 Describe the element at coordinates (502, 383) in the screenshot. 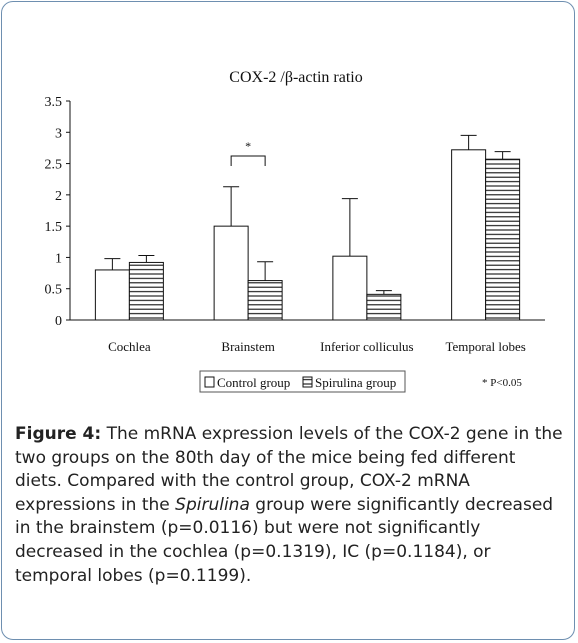

I see `footnote: * P<0.05` at that location.